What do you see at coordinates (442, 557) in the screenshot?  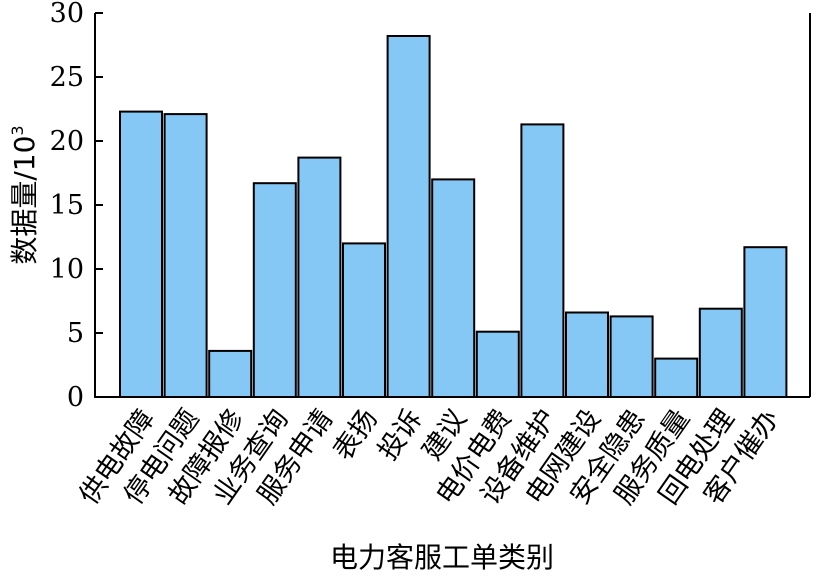 I see `x-axis-title: 电力客服工单类别` at bounding box center [442, 557].